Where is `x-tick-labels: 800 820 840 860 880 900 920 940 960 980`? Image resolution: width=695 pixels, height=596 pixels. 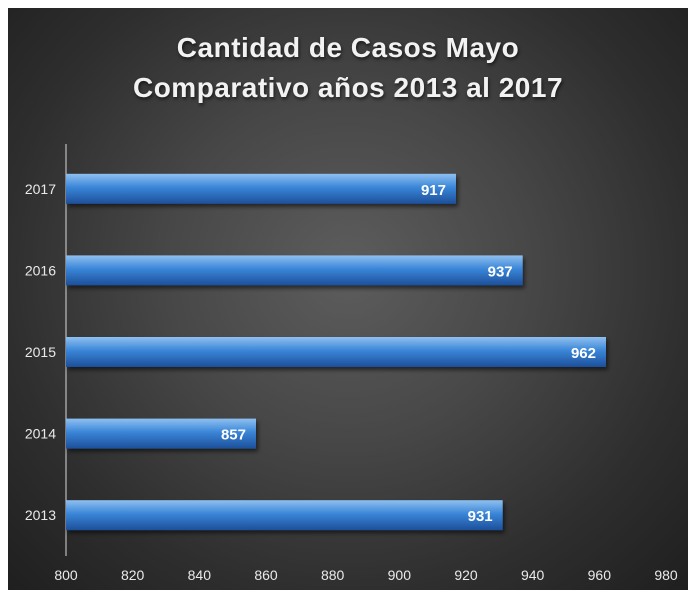 x-tick-labels: 800 820 840 860 880 900 920 940 960 980 is located at coordinates (366, 575).